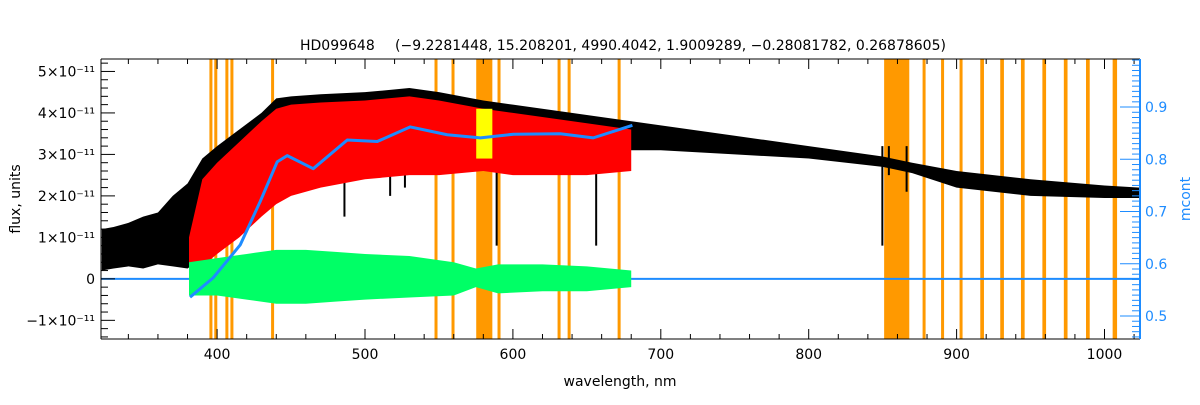 This screenshot has width=1200, height=405. I want to click on y-axis-label: flux, units, so click(16, 198).